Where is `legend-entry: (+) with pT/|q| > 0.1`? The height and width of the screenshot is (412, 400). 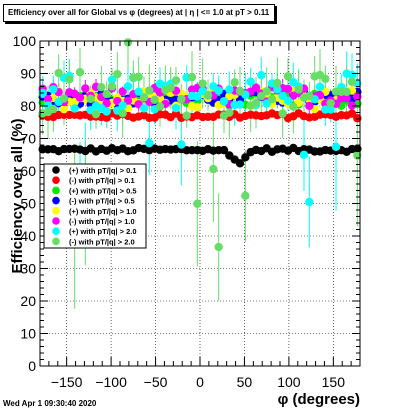
legend-entry: (+) with pT/|q| > 0.1 is located at coordinates (103, 170).